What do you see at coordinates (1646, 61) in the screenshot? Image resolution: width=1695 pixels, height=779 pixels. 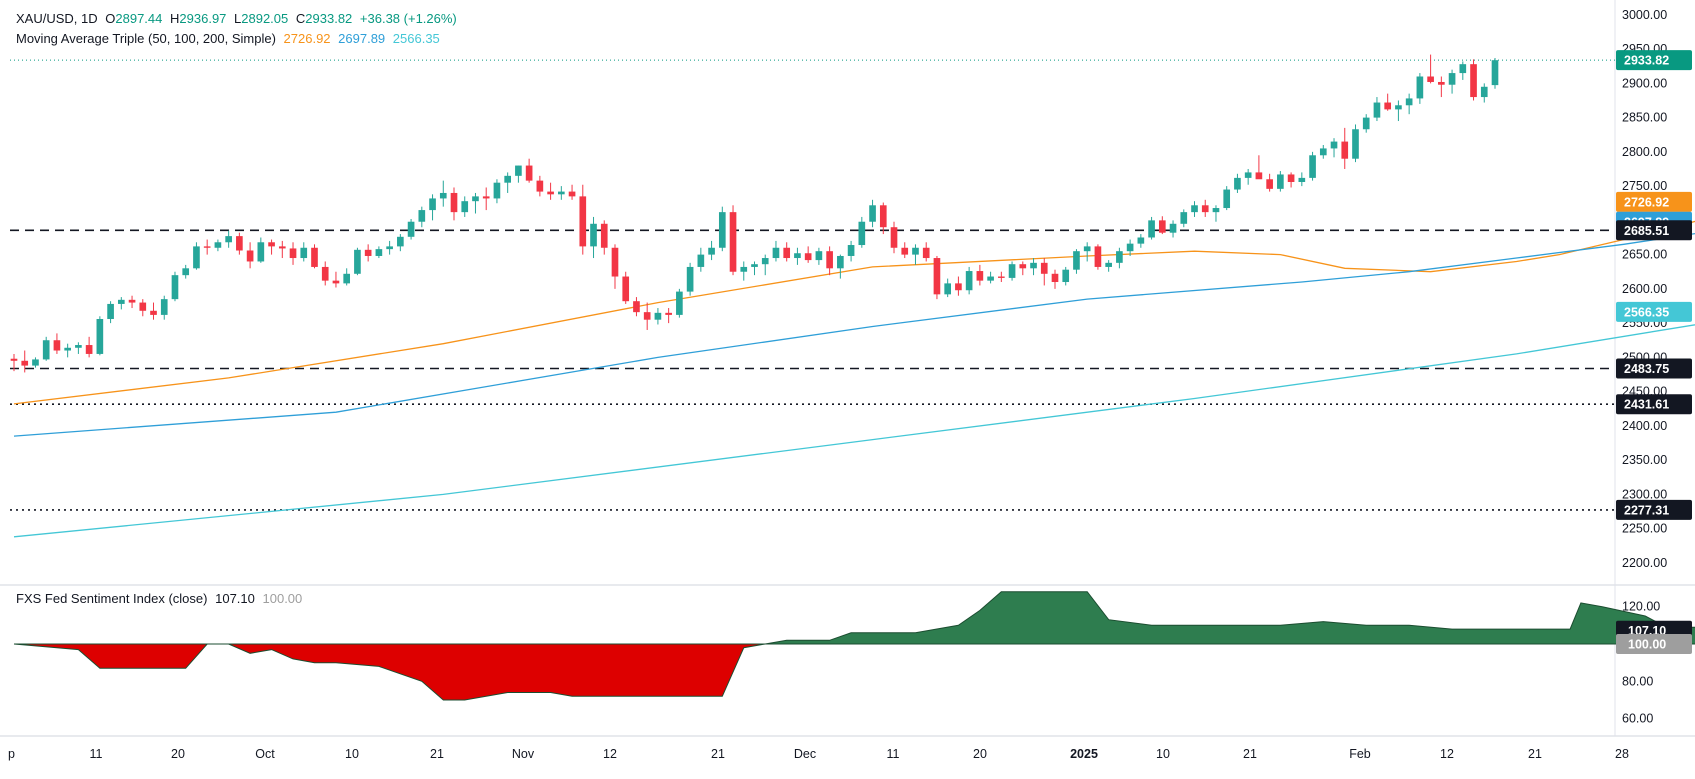 I see `price-tag-label: 2933.82` at bounding box center [1646, 61].